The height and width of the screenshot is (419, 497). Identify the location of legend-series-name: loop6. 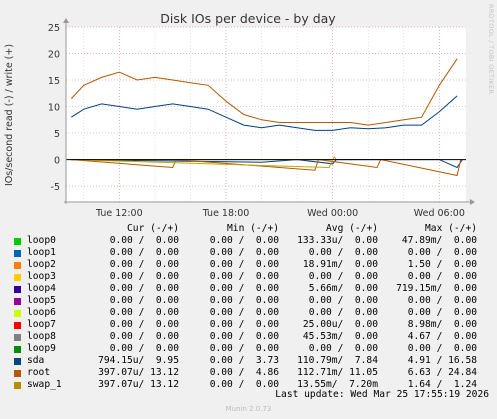
(41, 312).